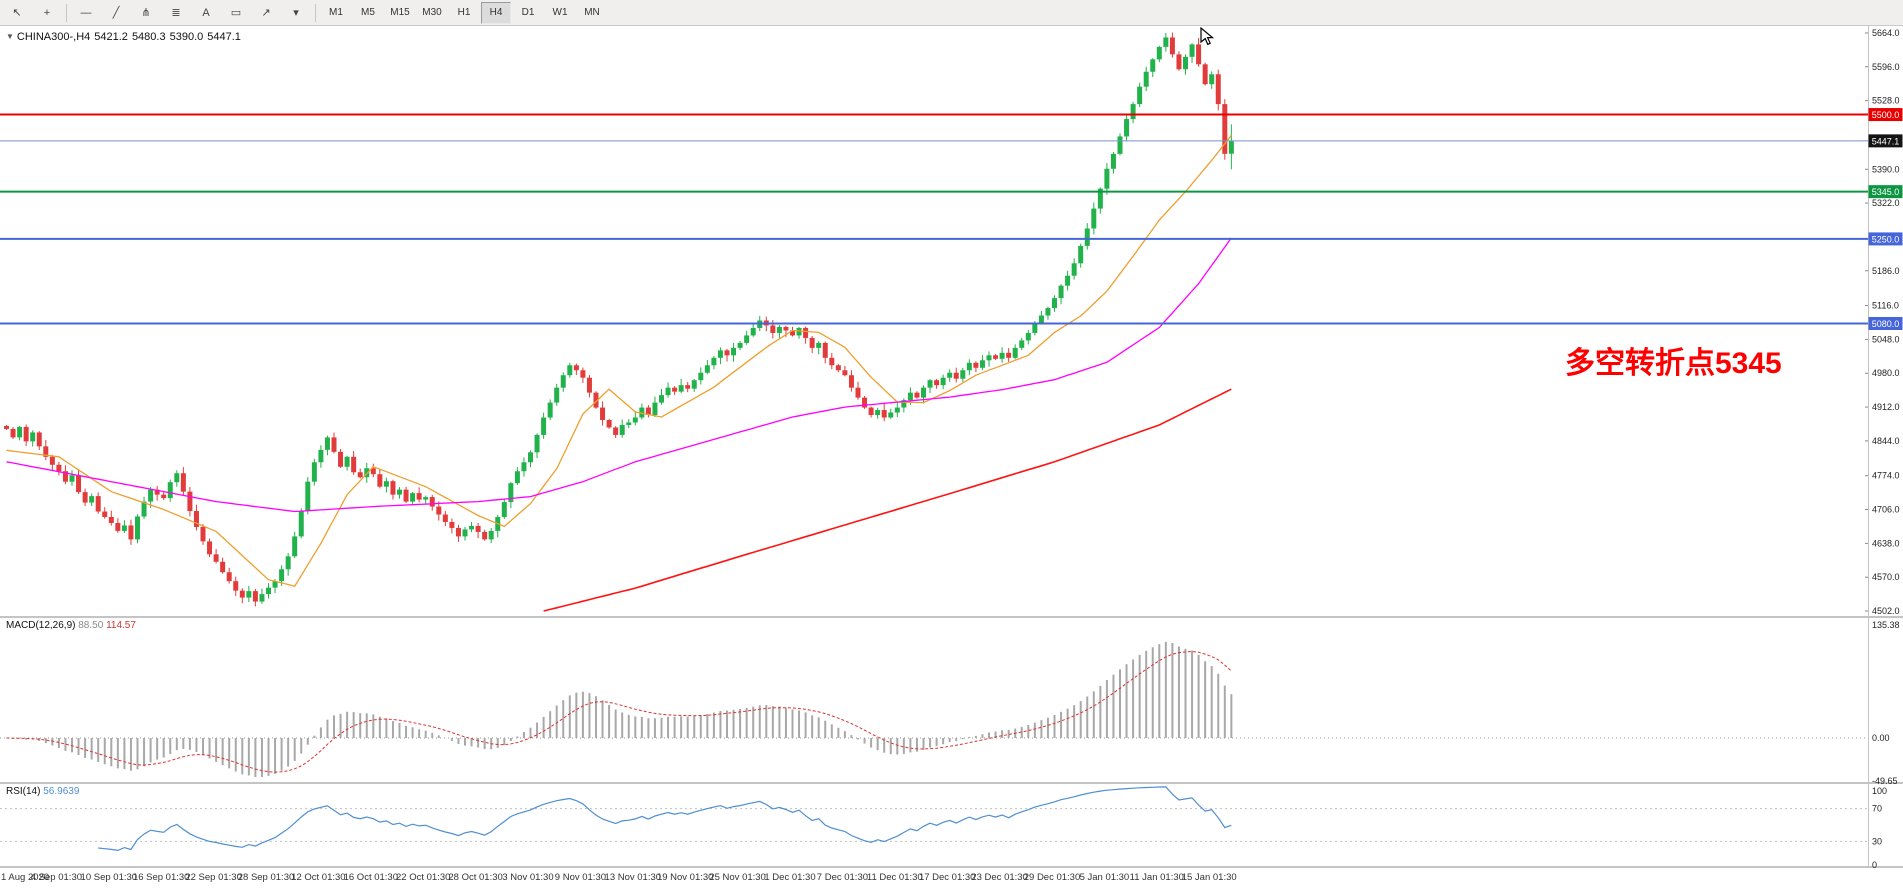  I want to click on text-tool-icon: A, so click(206, 12).